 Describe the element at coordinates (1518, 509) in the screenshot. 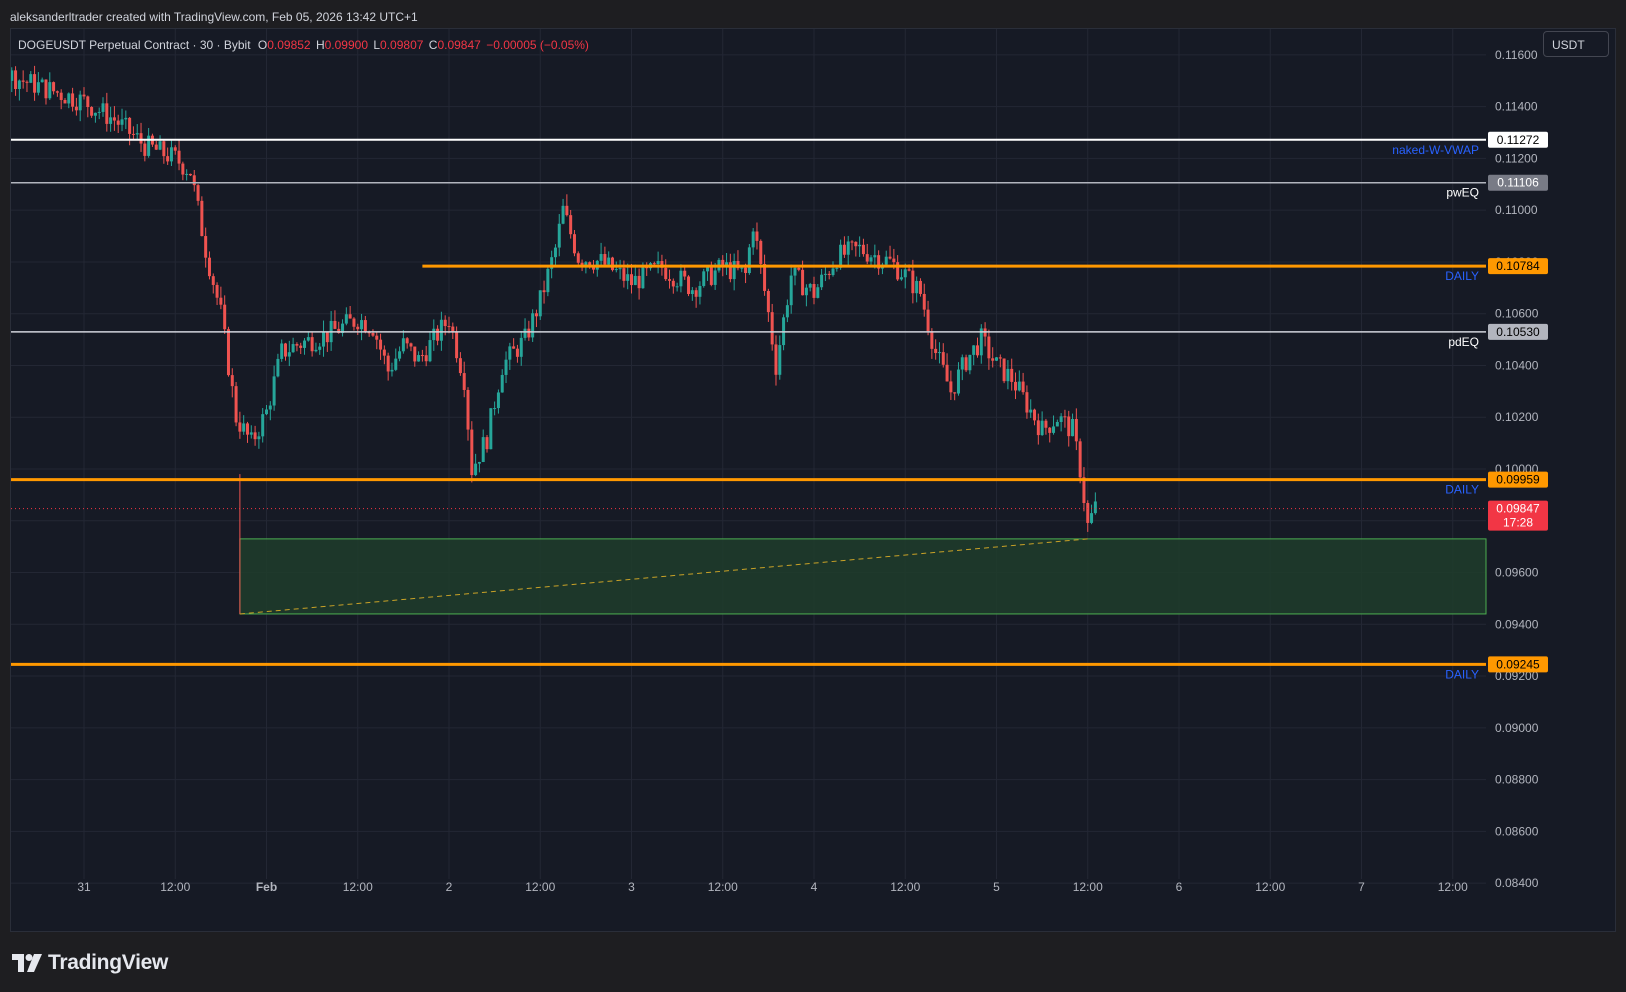

I see `current-price-value: 0.09847` at that location.